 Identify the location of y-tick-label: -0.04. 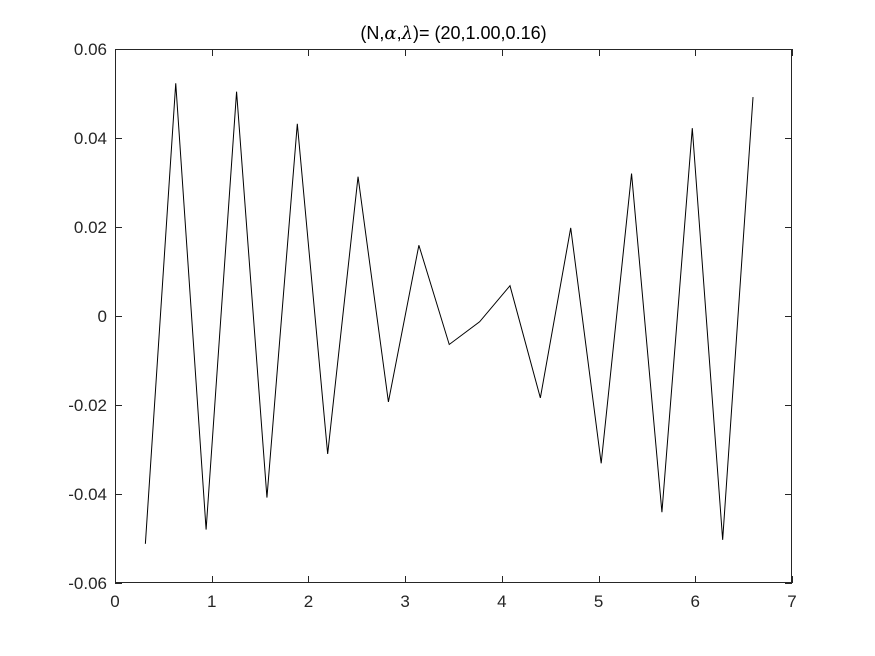
(87, 494).